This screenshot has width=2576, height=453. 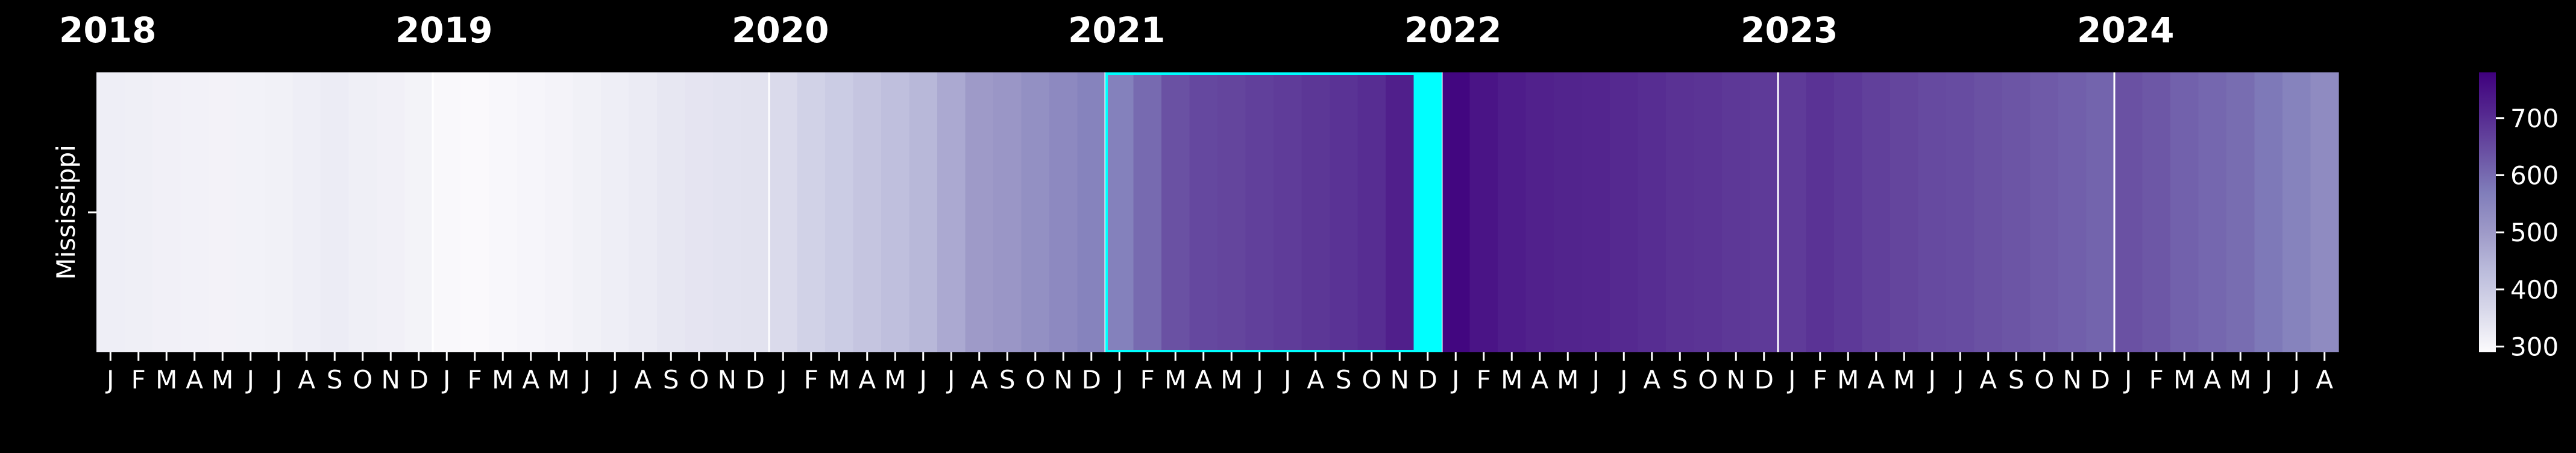 I want to click on colorbar-tick-label: 400, so click(x=2534, y=290).